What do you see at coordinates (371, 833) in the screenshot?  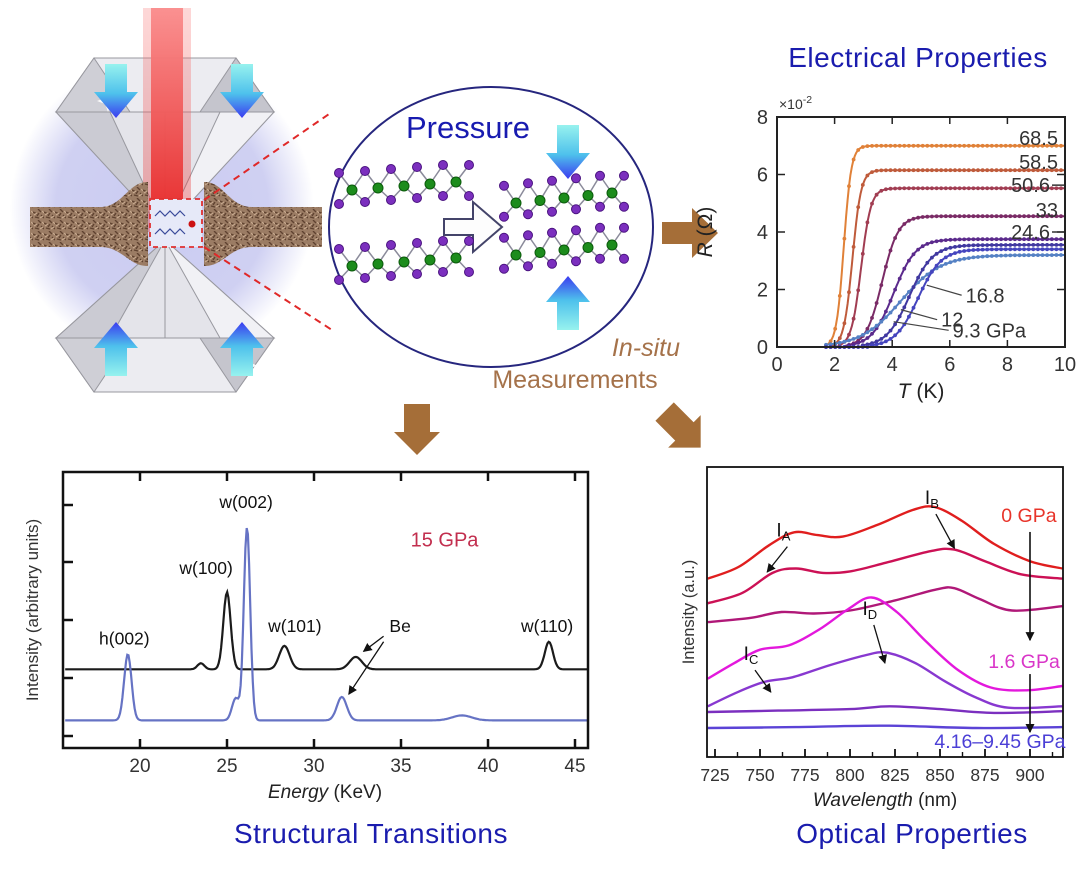 I see `structural-transitions-title: Structural Transitions` at bounding box center [371, 833].